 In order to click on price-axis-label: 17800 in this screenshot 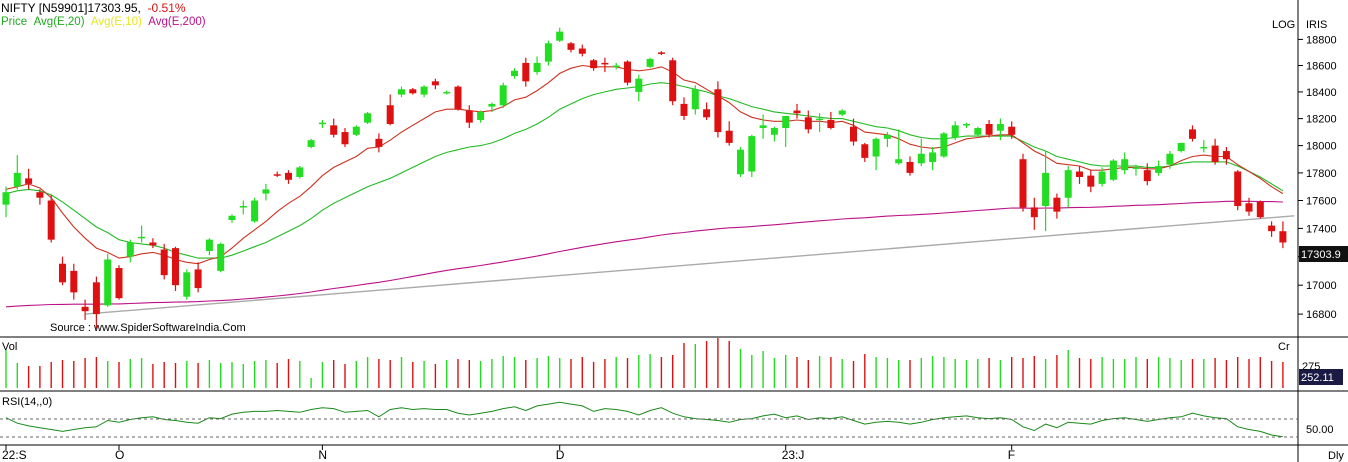, I will do `click(1321, 174)`.